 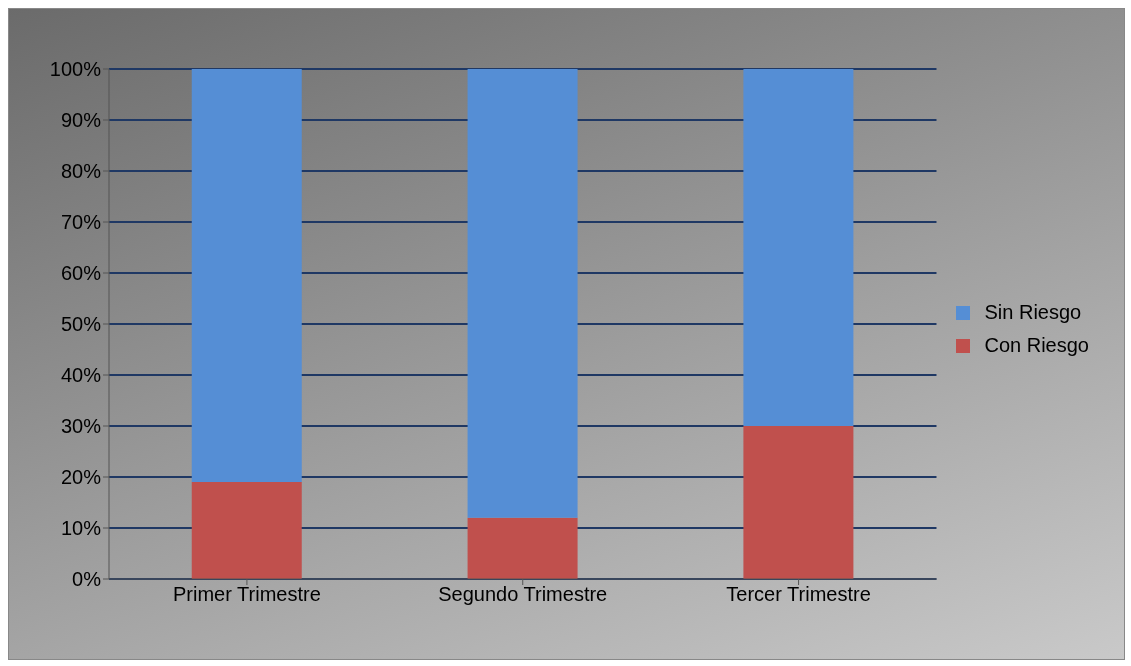 I want to click on y-tick-label: 60%, so click(x=81, y=273).